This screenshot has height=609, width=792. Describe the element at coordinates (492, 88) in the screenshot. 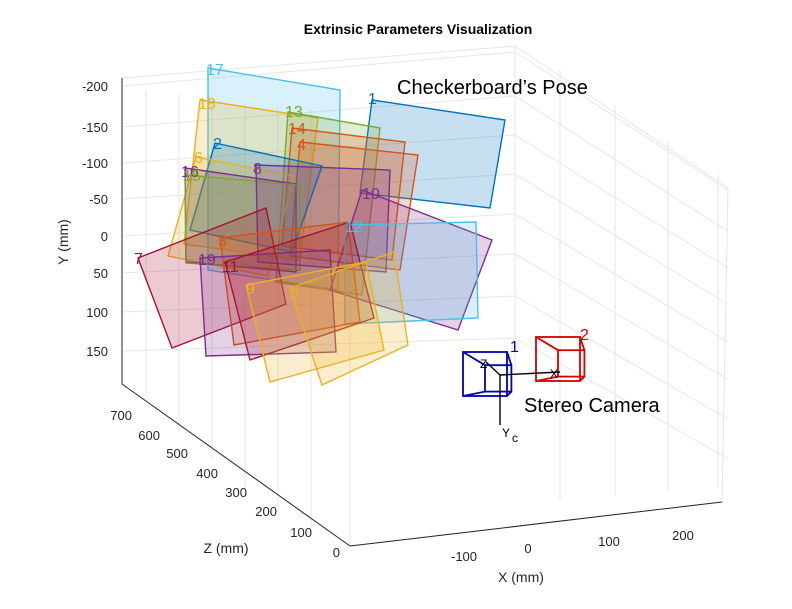

I see `checkerboard-pose-annotation: Checkerboard’s Pose` at that location.